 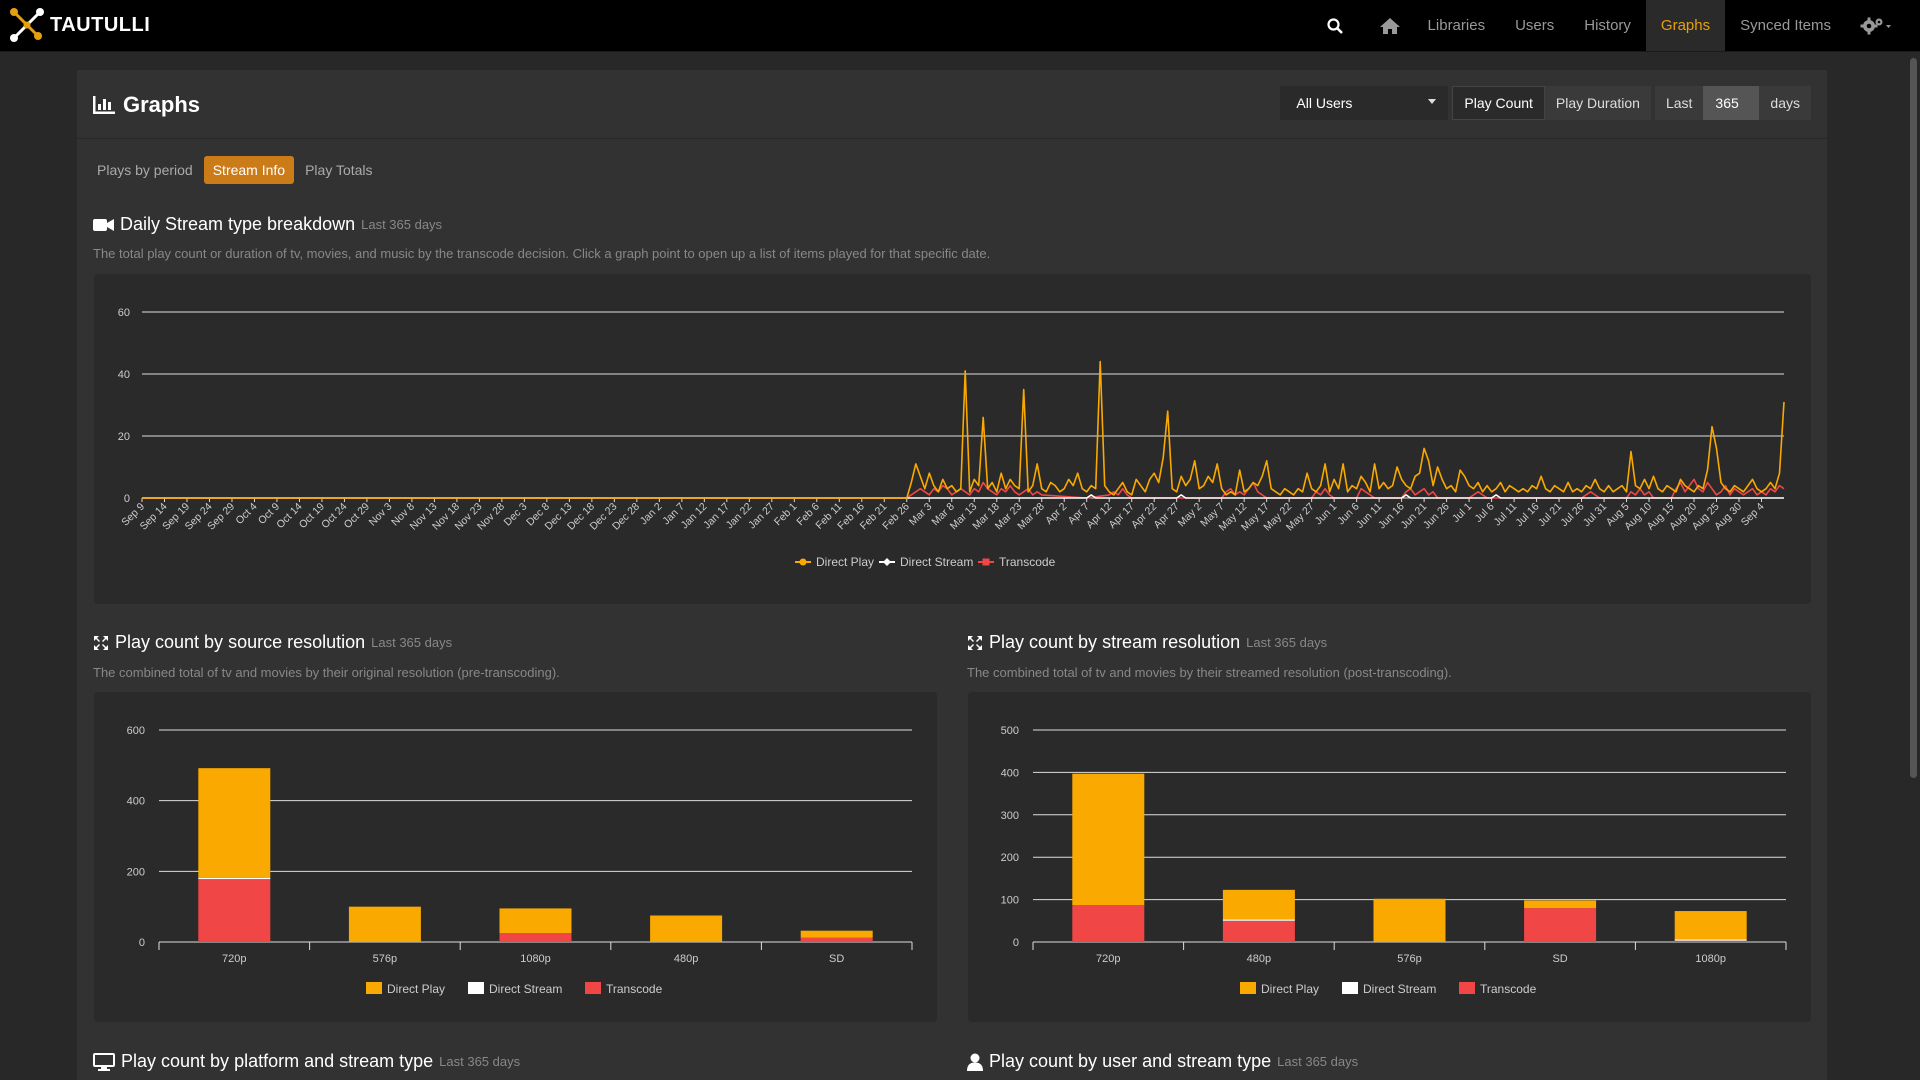 I want to click on play-count-button: Play Count, so click(x=1498, y=103).